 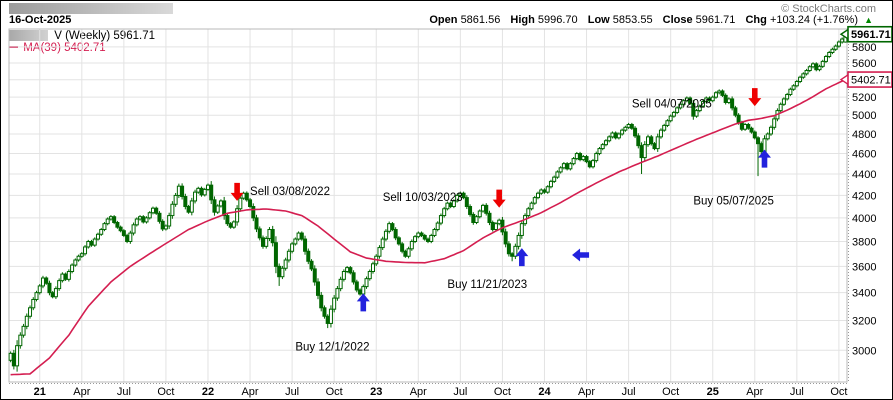 What do you see at coordinates (544, 392) in the screenshot?
I see `svg-text: 24` at bounding box center [544, 392].